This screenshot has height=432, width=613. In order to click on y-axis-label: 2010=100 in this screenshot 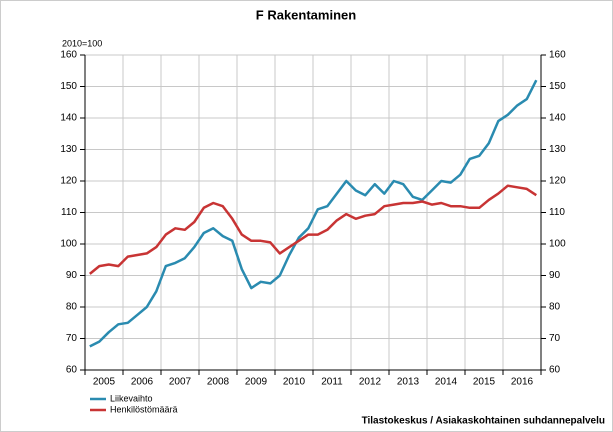, I will do `click(82, 43)`.